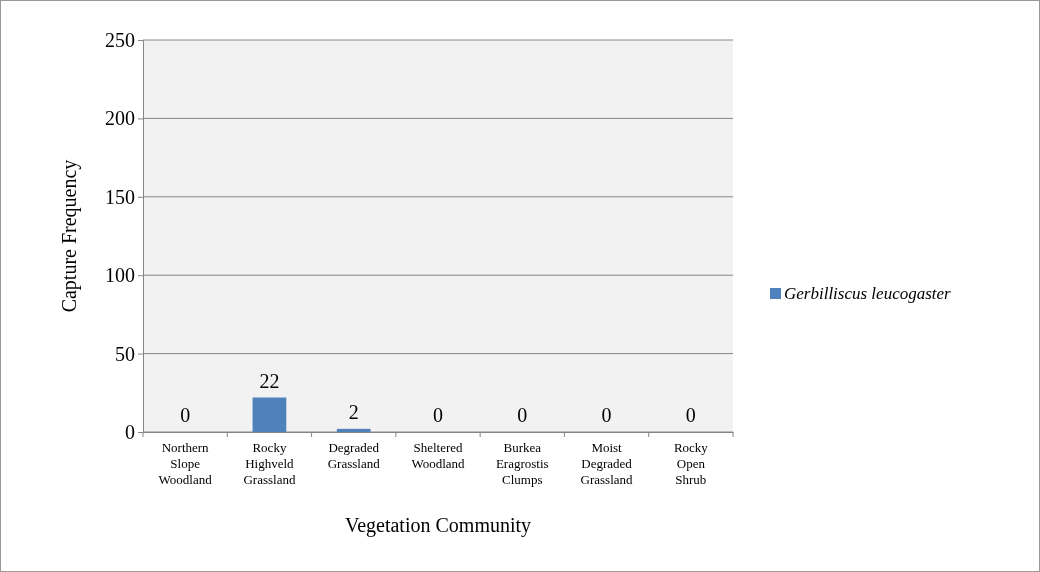 This screenshot has width=1040, height=572. I want to click on y-tick-label: 150, so click(120, 196).